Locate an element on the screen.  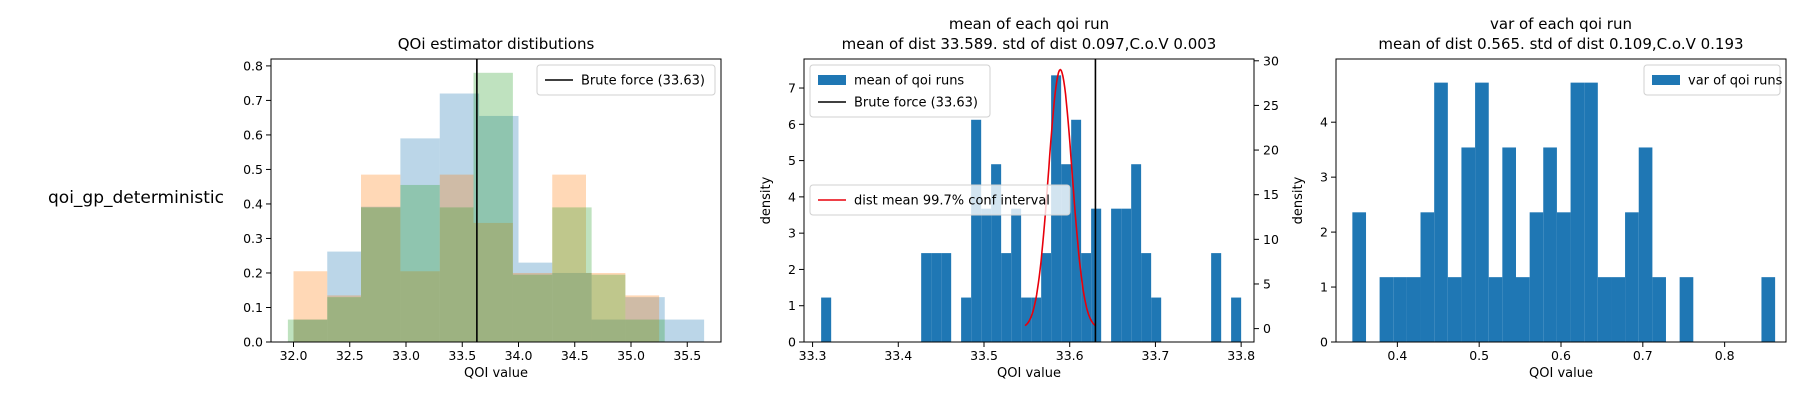
y2-tick-label: 25 is located at coordinates (1271, 105).